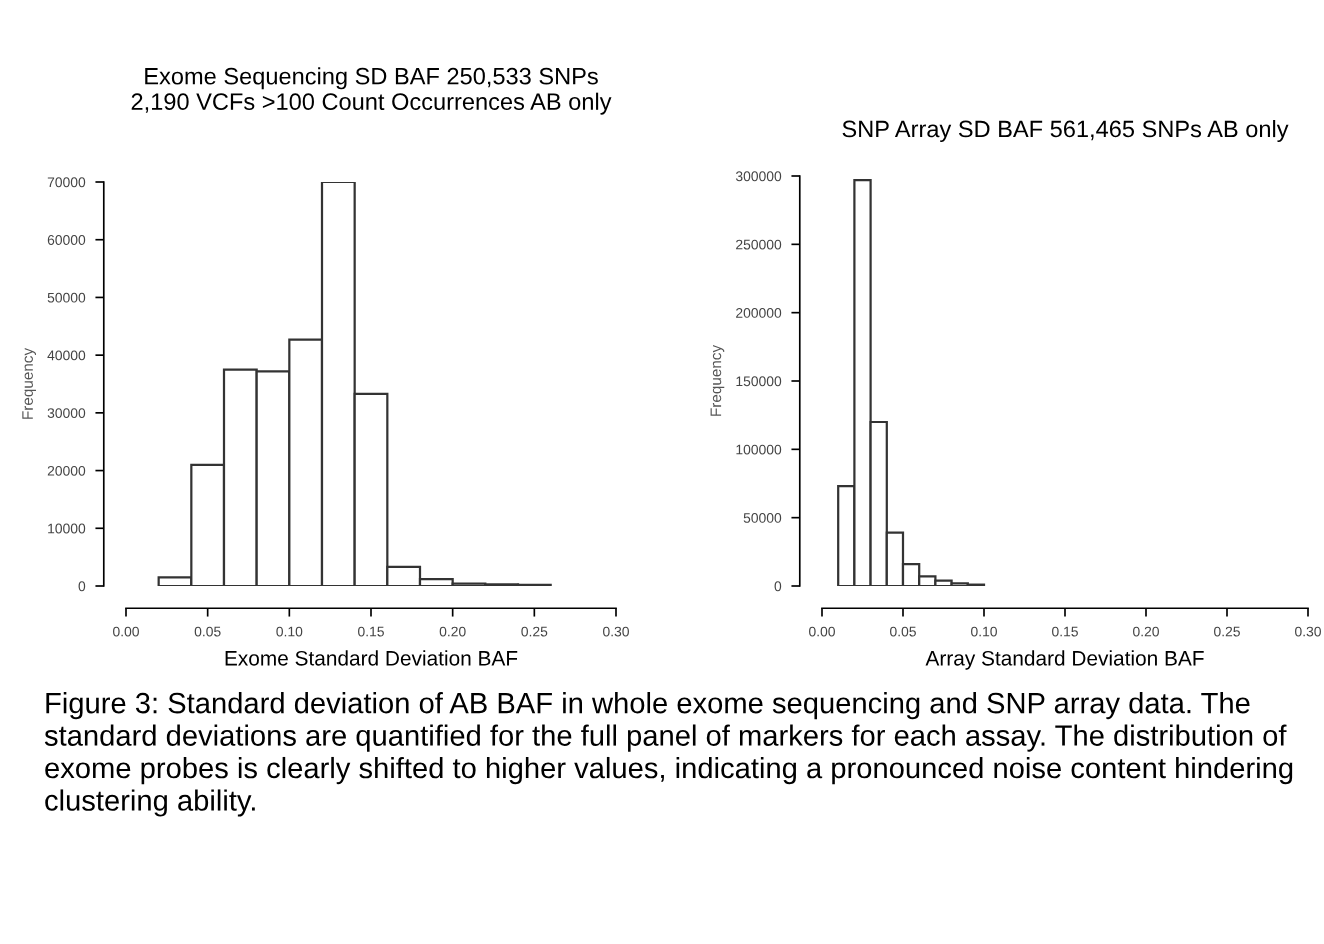 The width and height of the screenshot is (1324, 944). Describe the element at coordinates (668, 754) in the screenshot. I see `caption: Figure 3: Standard deviation of AB BAF in whole exome sequencing and SNP array data. The standard deviations are quantified for the full panel of markers for each assay. The distribution of exome probes is clearly shifted to higher values, indicating a pronounced noise content hindering clustering ability.` at that location.